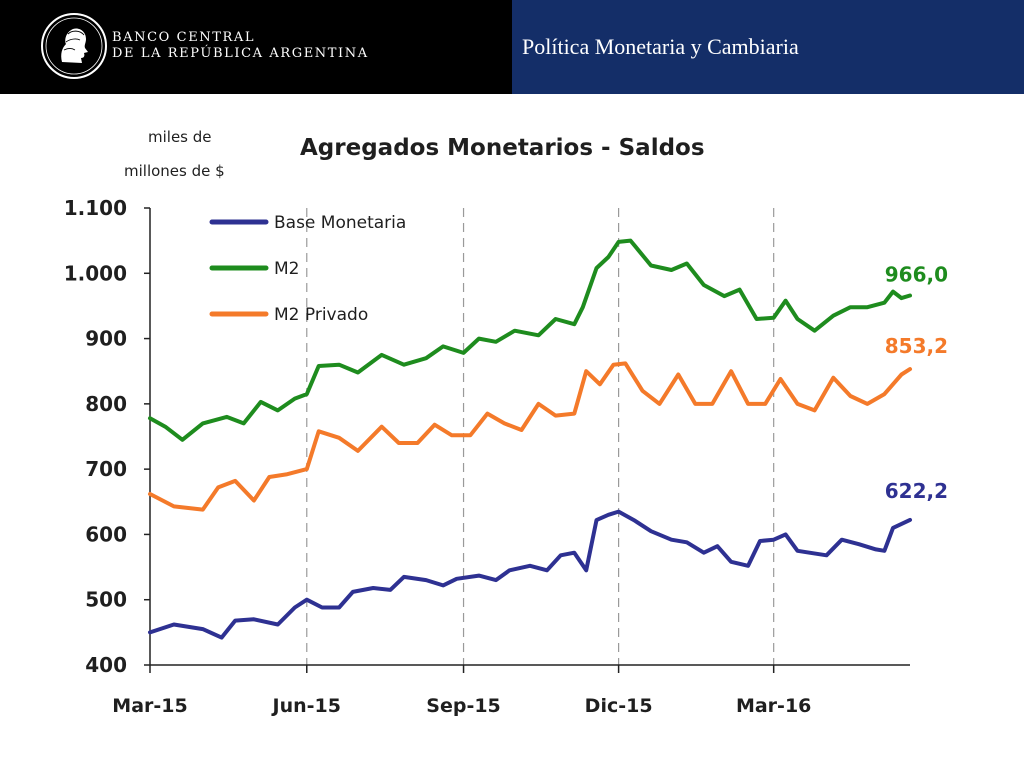  What do you see at coordinates (180, 137) in the screenshot?
I see `y-unit-label-line1: miles de` at bounding box center [180, 137].